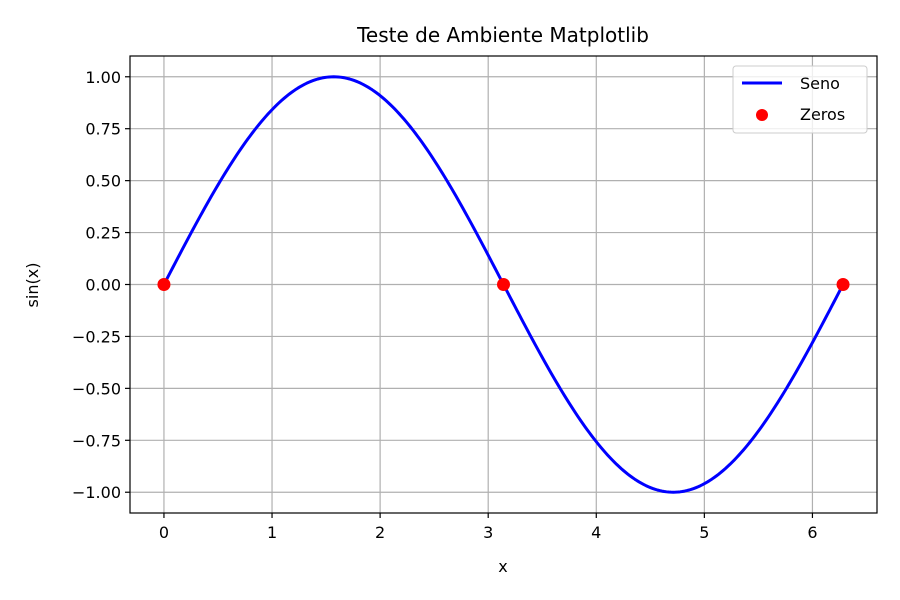 Image resolution: width=900 pixels, height=600 pixels. I want to click on y-tick-label: 1.00, so click(103, 77).